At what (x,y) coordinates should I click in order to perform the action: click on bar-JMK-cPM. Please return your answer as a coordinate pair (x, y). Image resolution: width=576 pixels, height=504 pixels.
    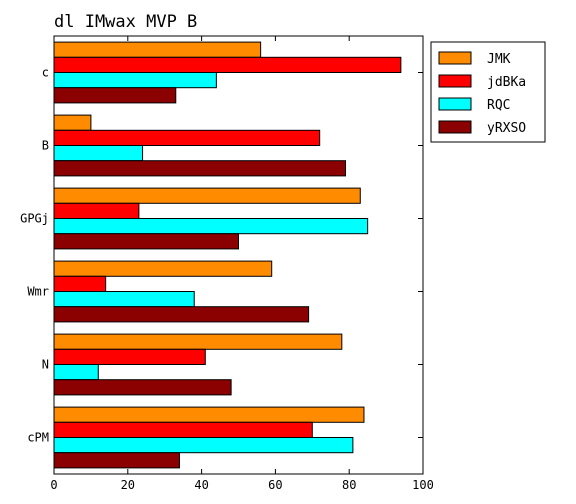
    Looking at the image, I should click on (209, 414).